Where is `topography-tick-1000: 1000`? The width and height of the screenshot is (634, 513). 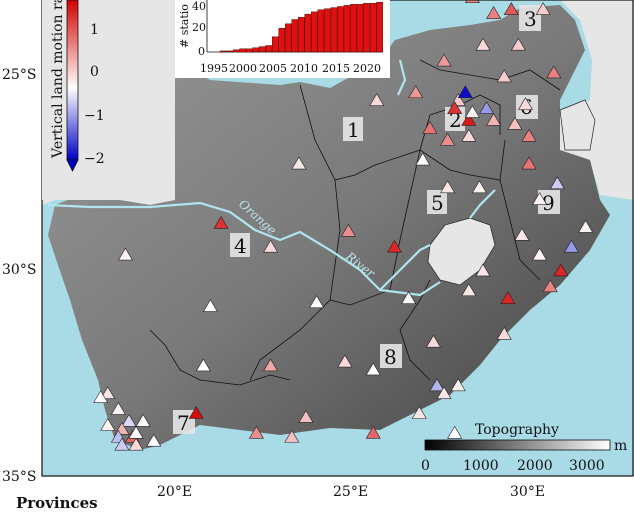 topography-tick-1000: 1000 is located at coordinates (481, 466).